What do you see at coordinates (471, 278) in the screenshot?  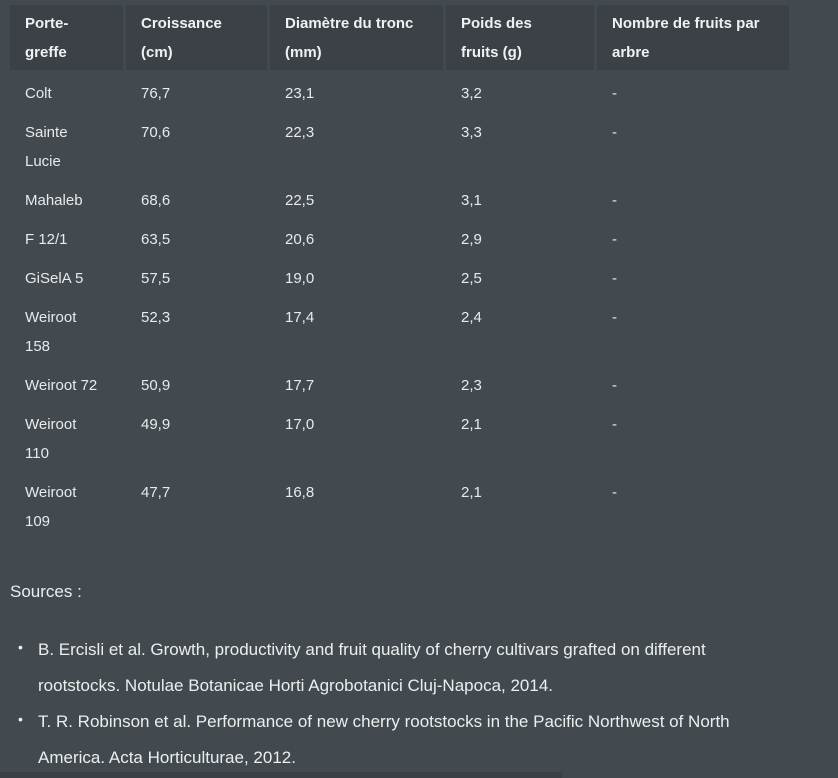 I see `table-cell: 2,5` at bounding box center [471, 278].